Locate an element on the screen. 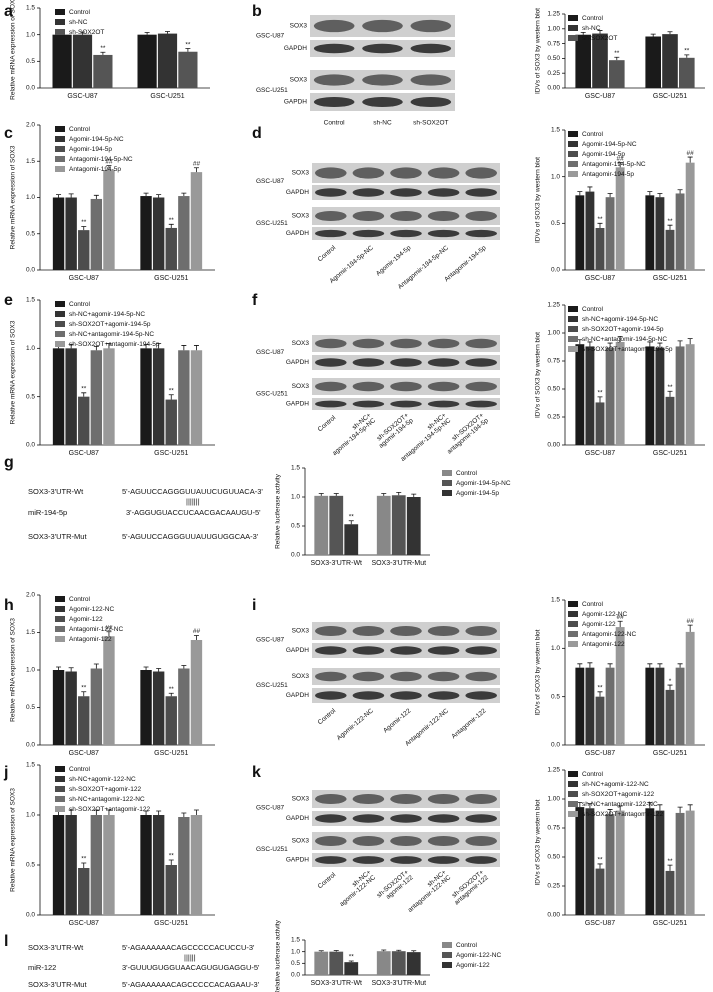  x-tick-label: GSC-U251 is located at coordinates (167, 96).